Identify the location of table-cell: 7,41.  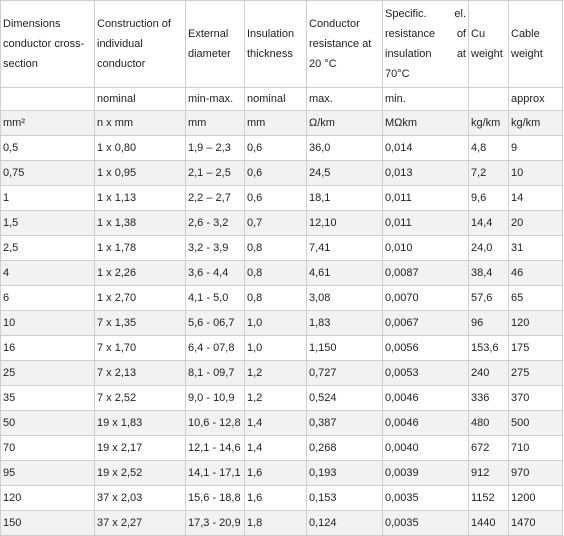
(344, 248).